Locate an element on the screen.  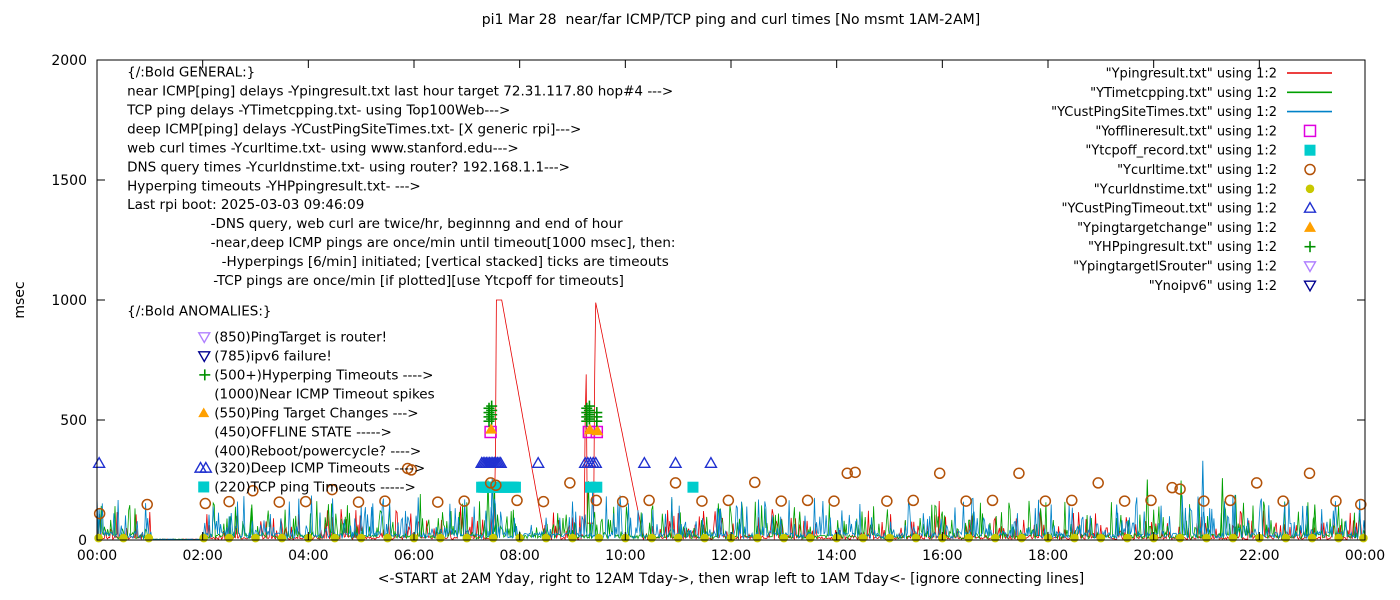
annotation-text: {/:Bold GENERAL:} is located at coordinates (191, 73).